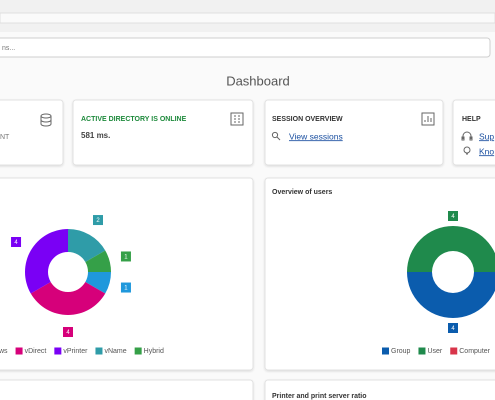 The image size is (495, 400). Describe the element at coordinates (434, 351) in the screenshot. I see `legend-label: User` at that location.